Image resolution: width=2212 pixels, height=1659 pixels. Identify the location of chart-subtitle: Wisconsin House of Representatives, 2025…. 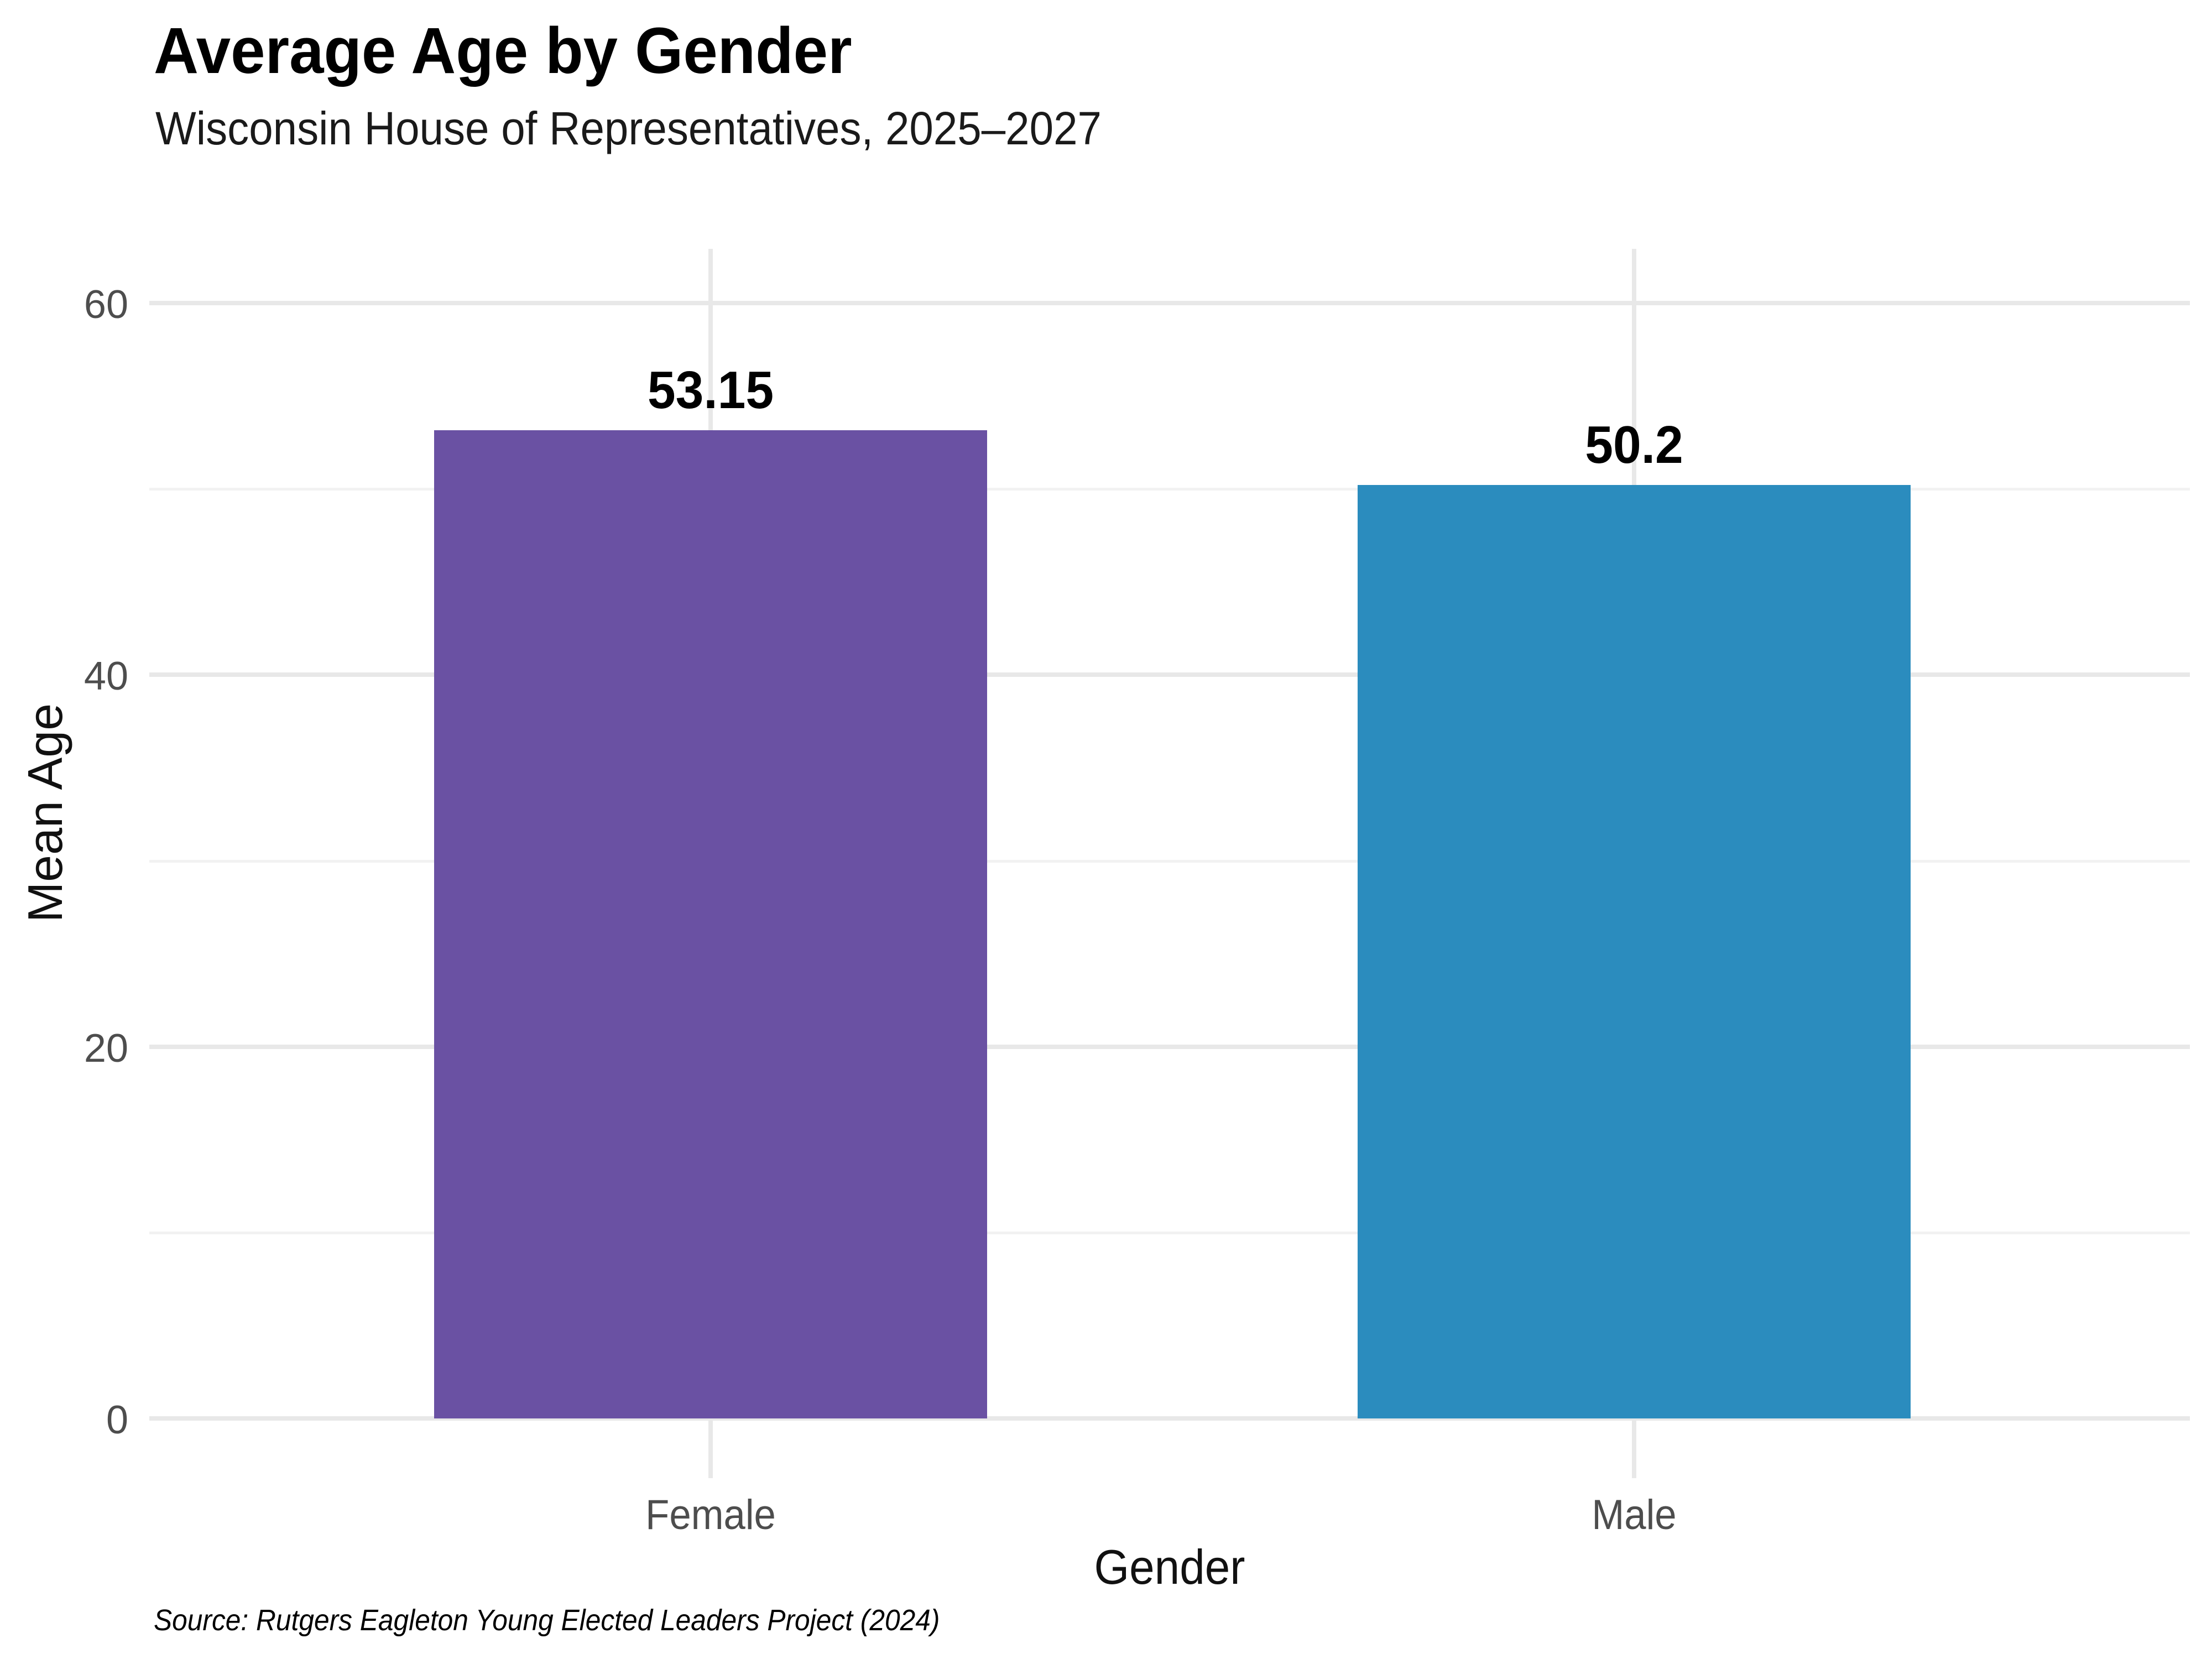
(628, 128).